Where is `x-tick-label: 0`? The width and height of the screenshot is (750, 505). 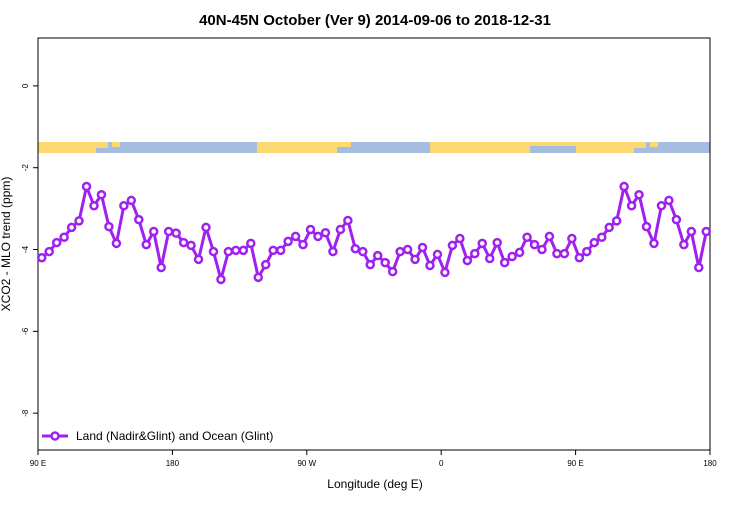 x-tick-label: 0 is located at coordinates (441, 463).